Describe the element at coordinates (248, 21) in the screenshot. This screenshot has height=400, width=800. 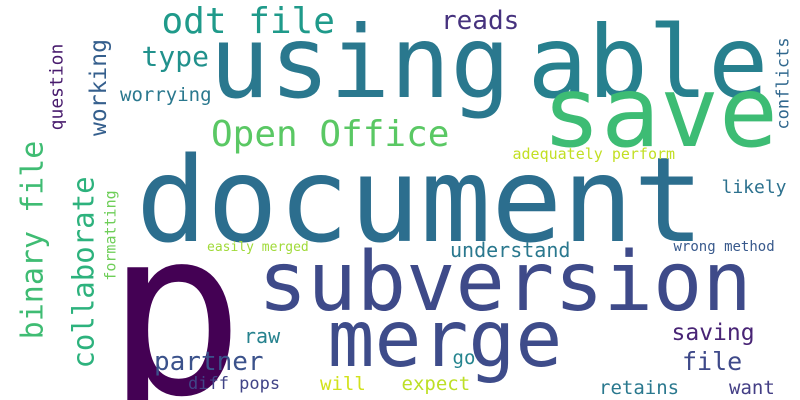
I see `cloud-word: odt file` at that location.